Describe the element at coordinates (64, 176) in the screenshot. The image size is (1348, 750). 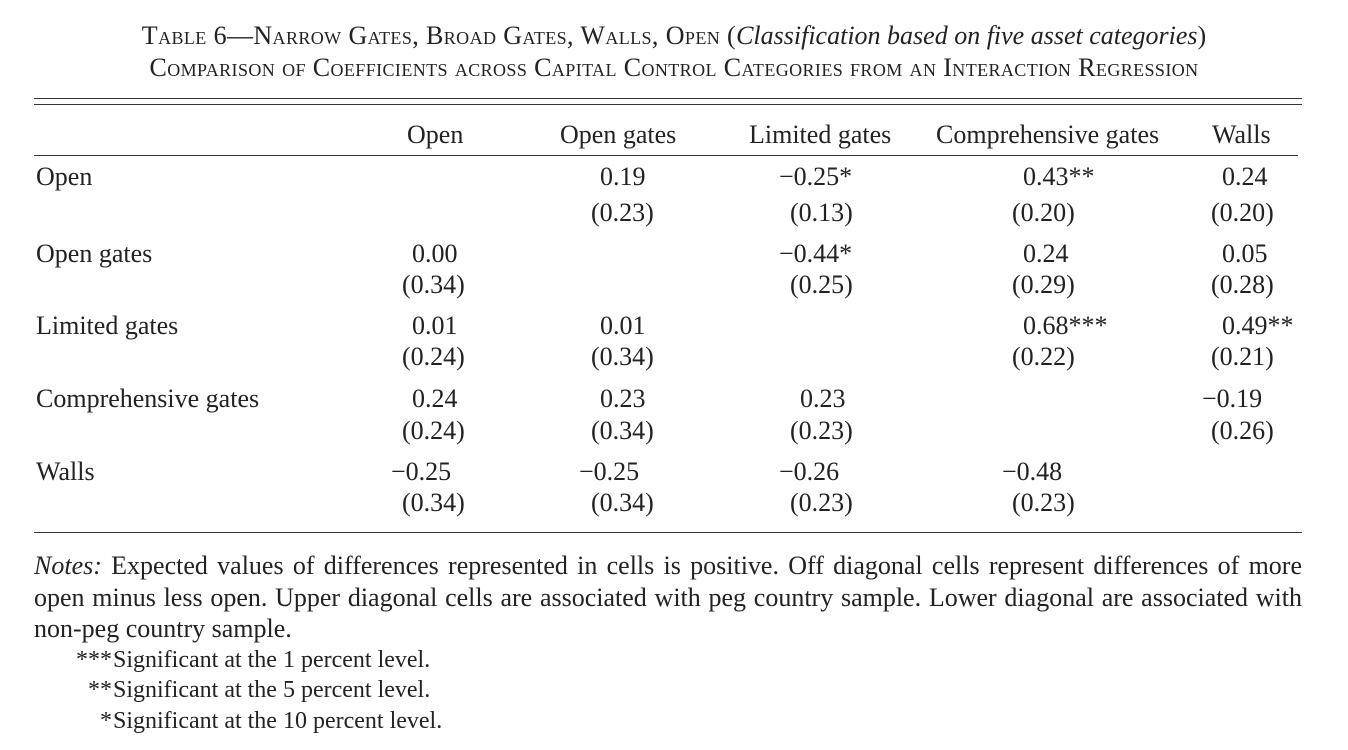
I see `row-label-open: Open` at that location.